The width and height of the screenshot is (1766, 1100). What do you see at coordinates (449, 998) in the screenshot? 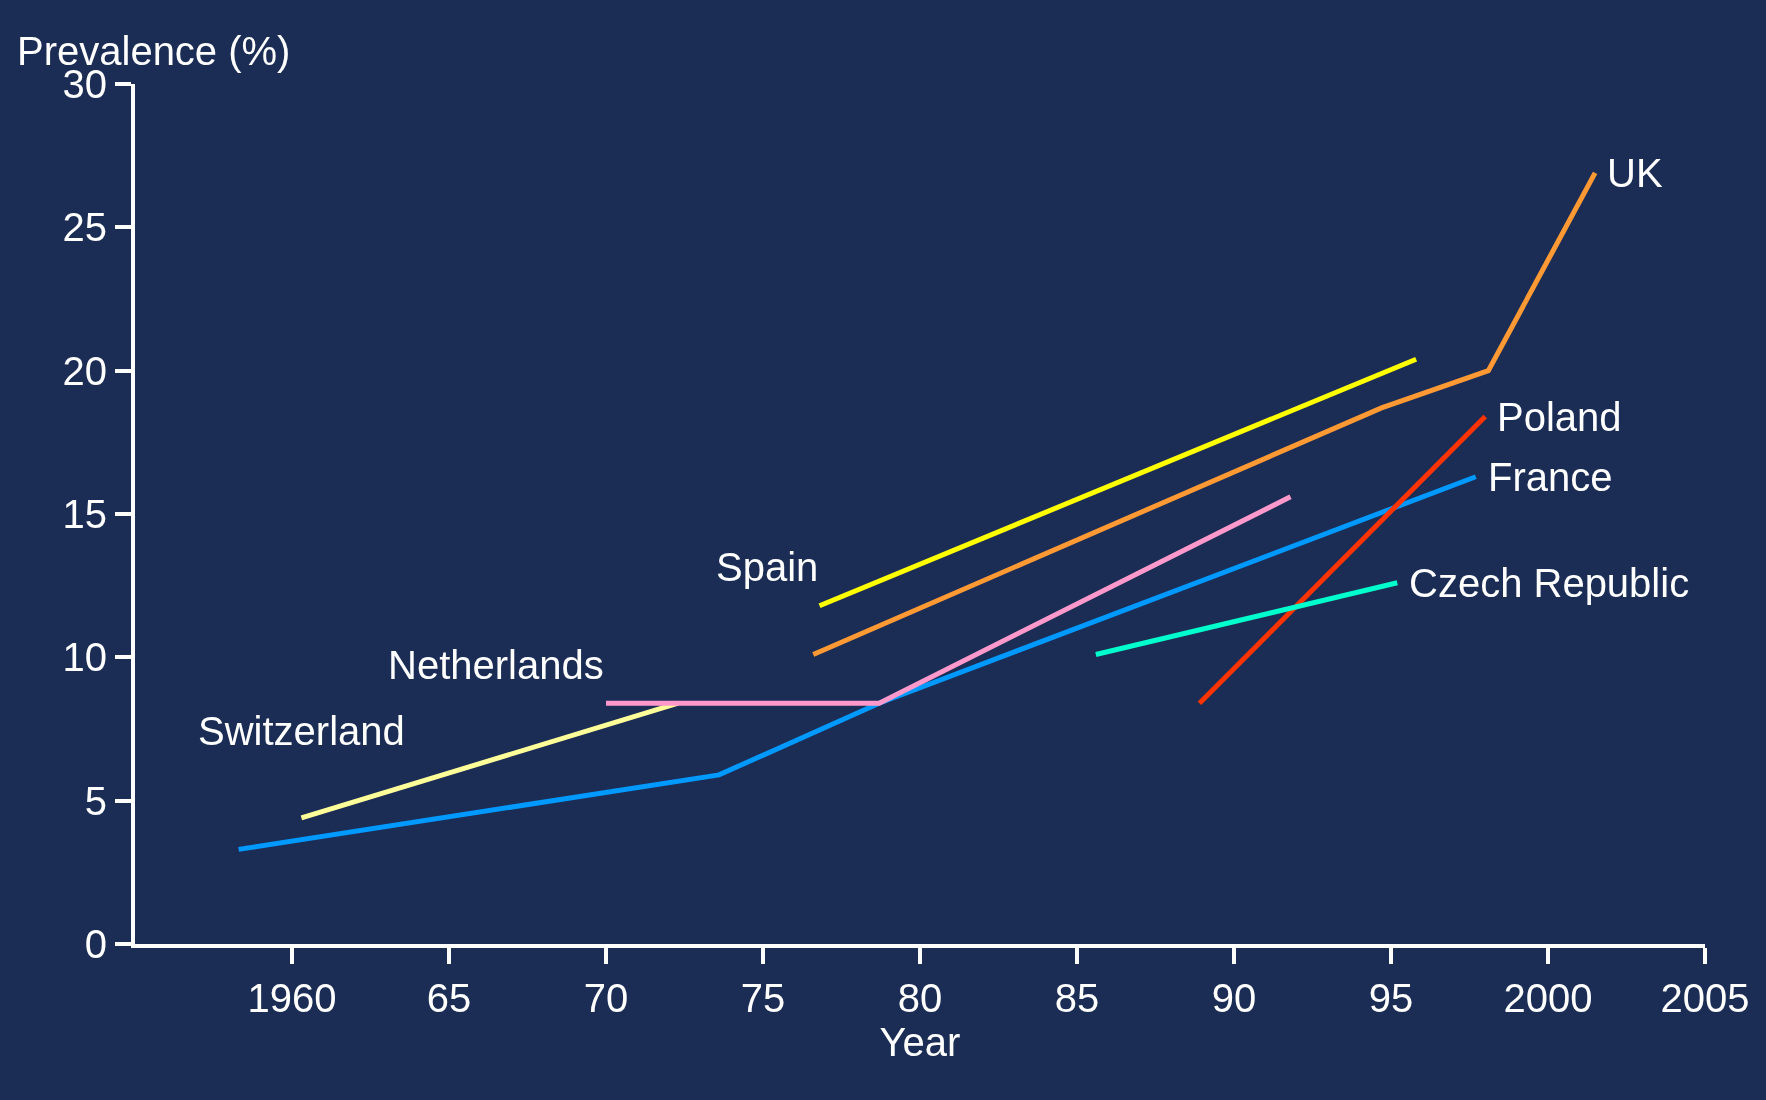
I see `x-tick-label: 65` at bounding box center [449, 998].